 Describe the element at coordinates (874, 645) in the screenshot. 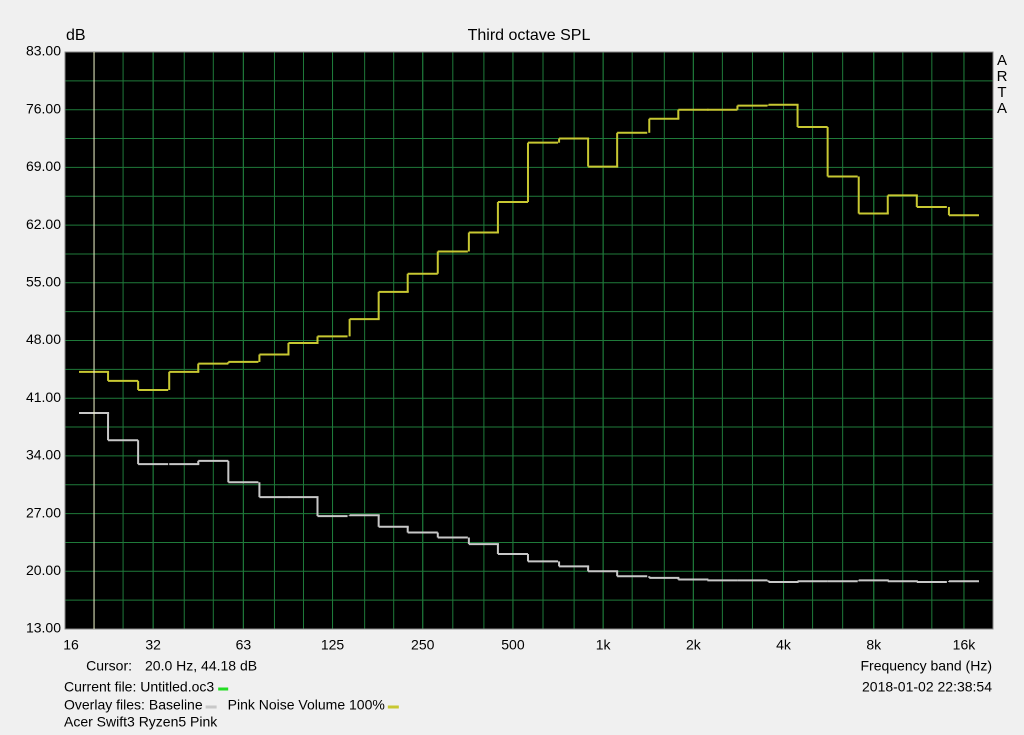

I see `x-tick-label: 8k` at that location.